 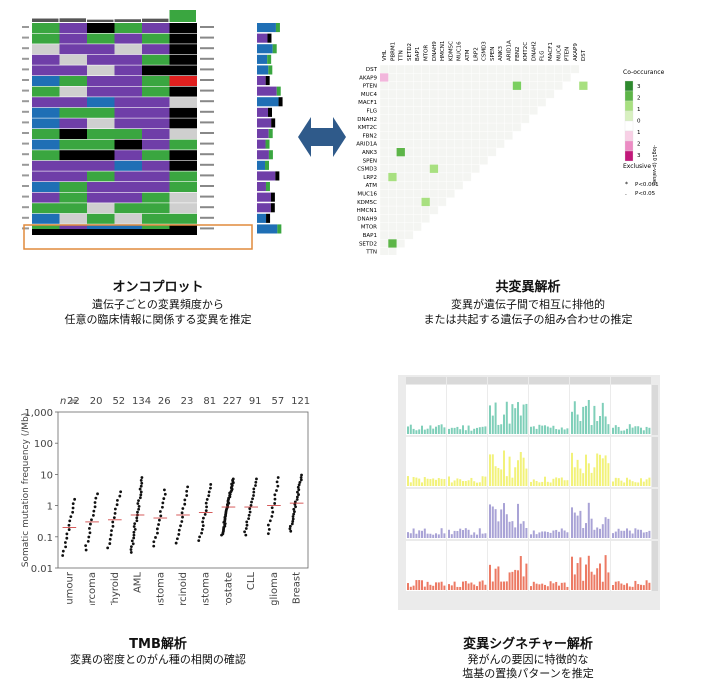 What do you see at coordinates (50, 507) in the screenshot?
I see `tmb-y-tick-label: 1` at bounding box center [50, 507].